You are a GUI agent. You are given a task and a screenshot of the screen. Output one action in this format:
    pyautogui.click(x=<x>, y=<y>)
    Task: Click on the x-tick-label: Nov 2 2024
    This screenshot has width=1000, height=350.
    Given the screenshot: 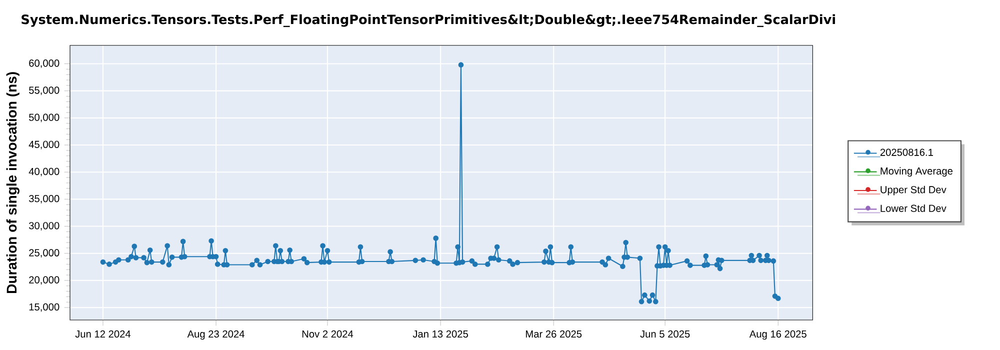 What is the action you would take?
    pyautogui.click(x=328, y=334)
    